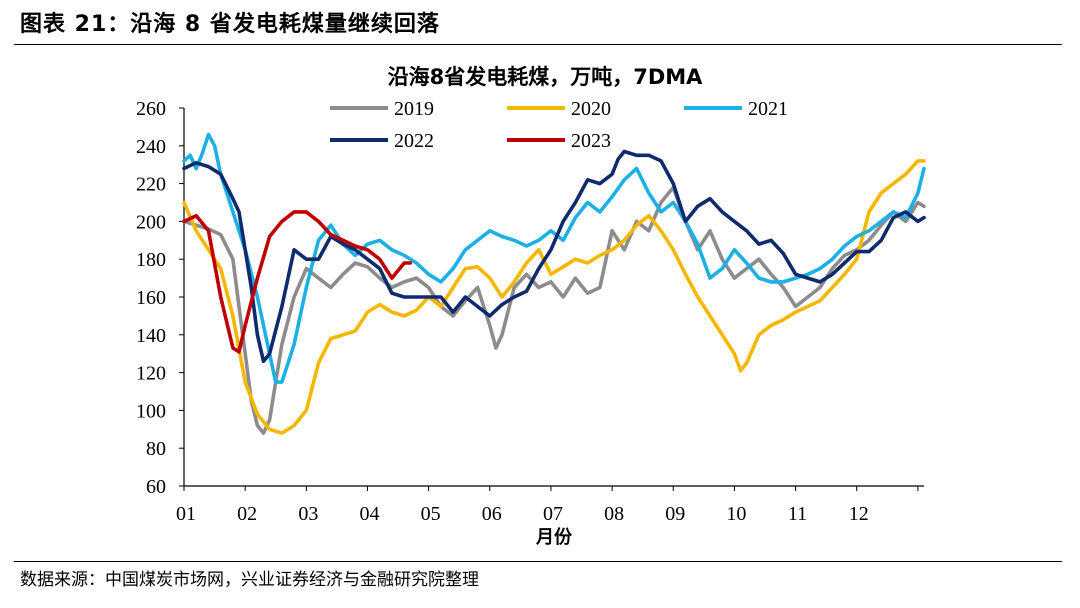 The height and width of the screenshot is (608, 1080). Describe the element at coordinates (249, 580) in the screenshot. I see `source-note: 数据来源：中国煤炭市场网，兴业证券经济与金融研究院整理` at that location.